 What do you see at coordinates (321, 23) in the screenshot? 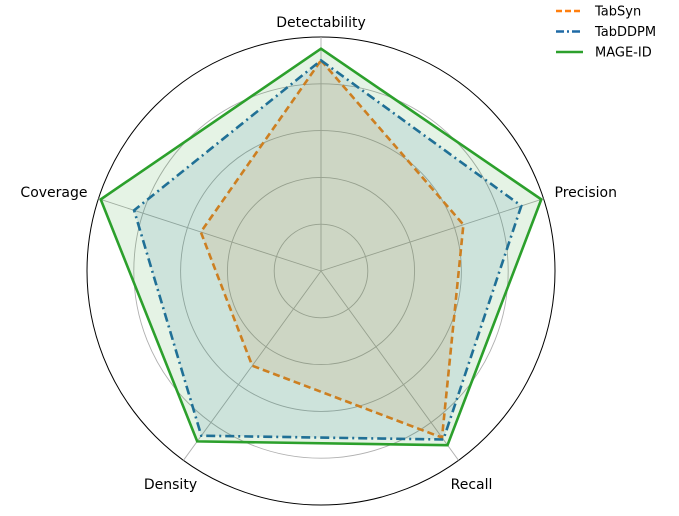
I see `axis-label-detectability: Detectability` at bounding box center [321, 23].